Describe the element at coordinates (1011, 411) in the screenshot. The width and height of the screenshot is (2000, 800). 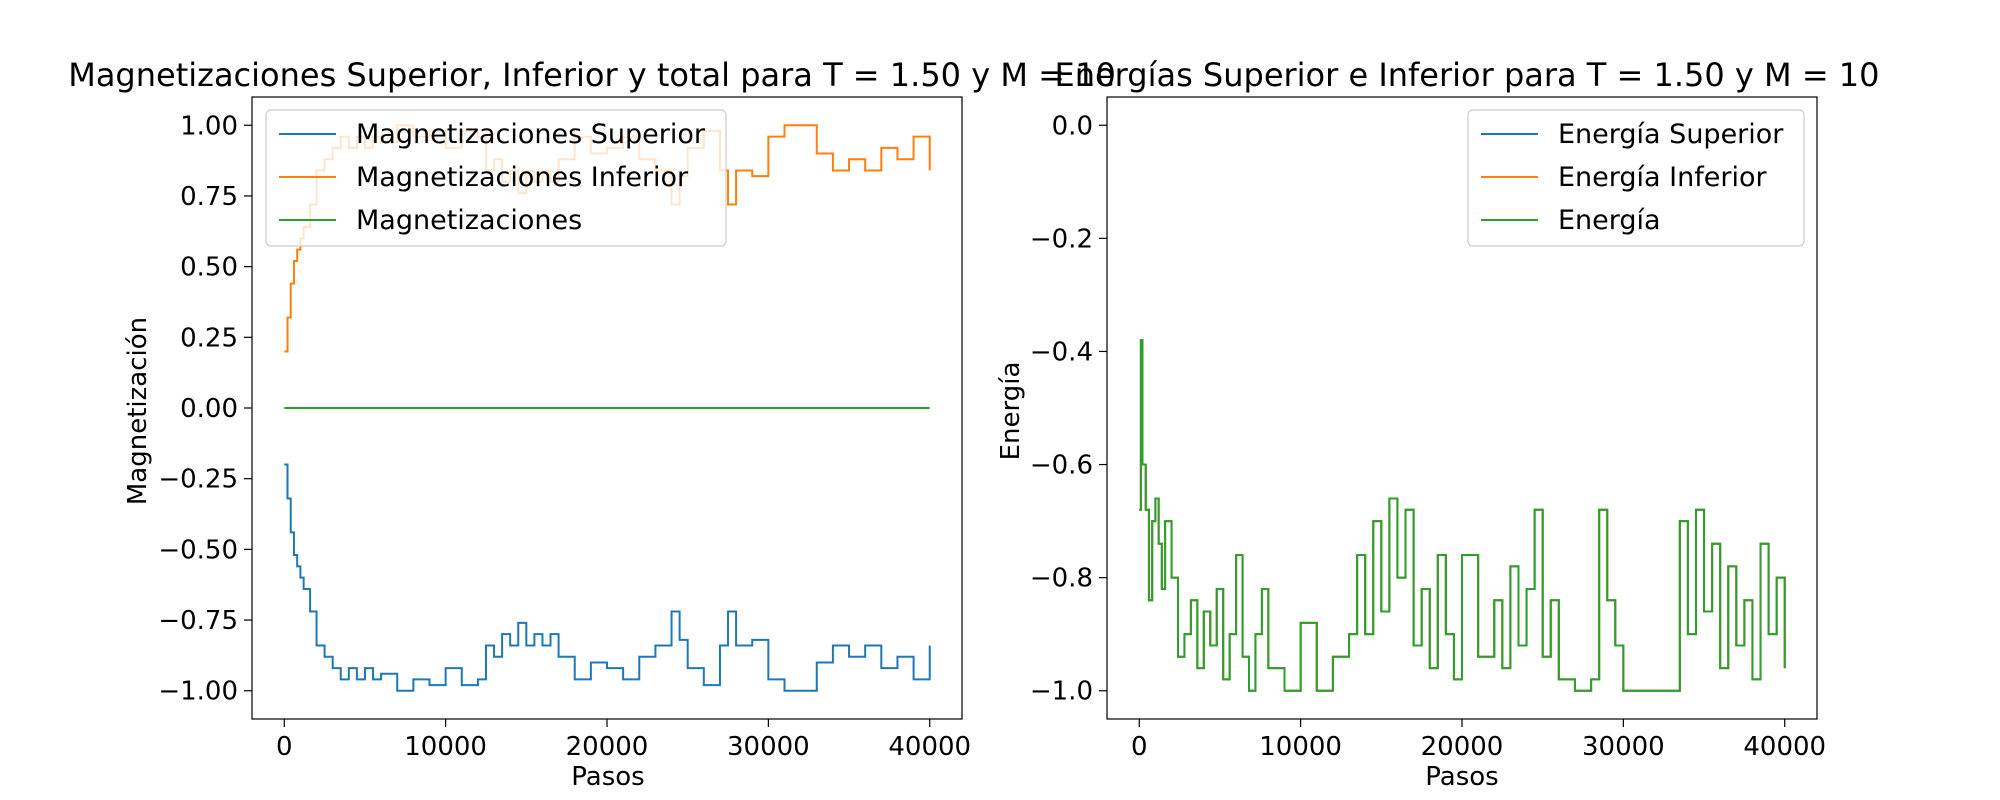
I see `y-axis-label-energy: Energía` at that location.